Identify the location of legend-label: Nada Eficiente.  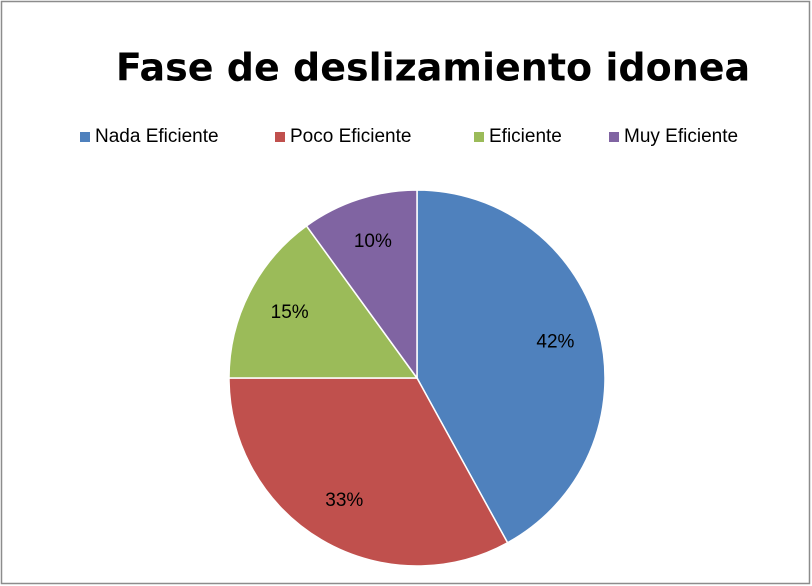
(157, 136).